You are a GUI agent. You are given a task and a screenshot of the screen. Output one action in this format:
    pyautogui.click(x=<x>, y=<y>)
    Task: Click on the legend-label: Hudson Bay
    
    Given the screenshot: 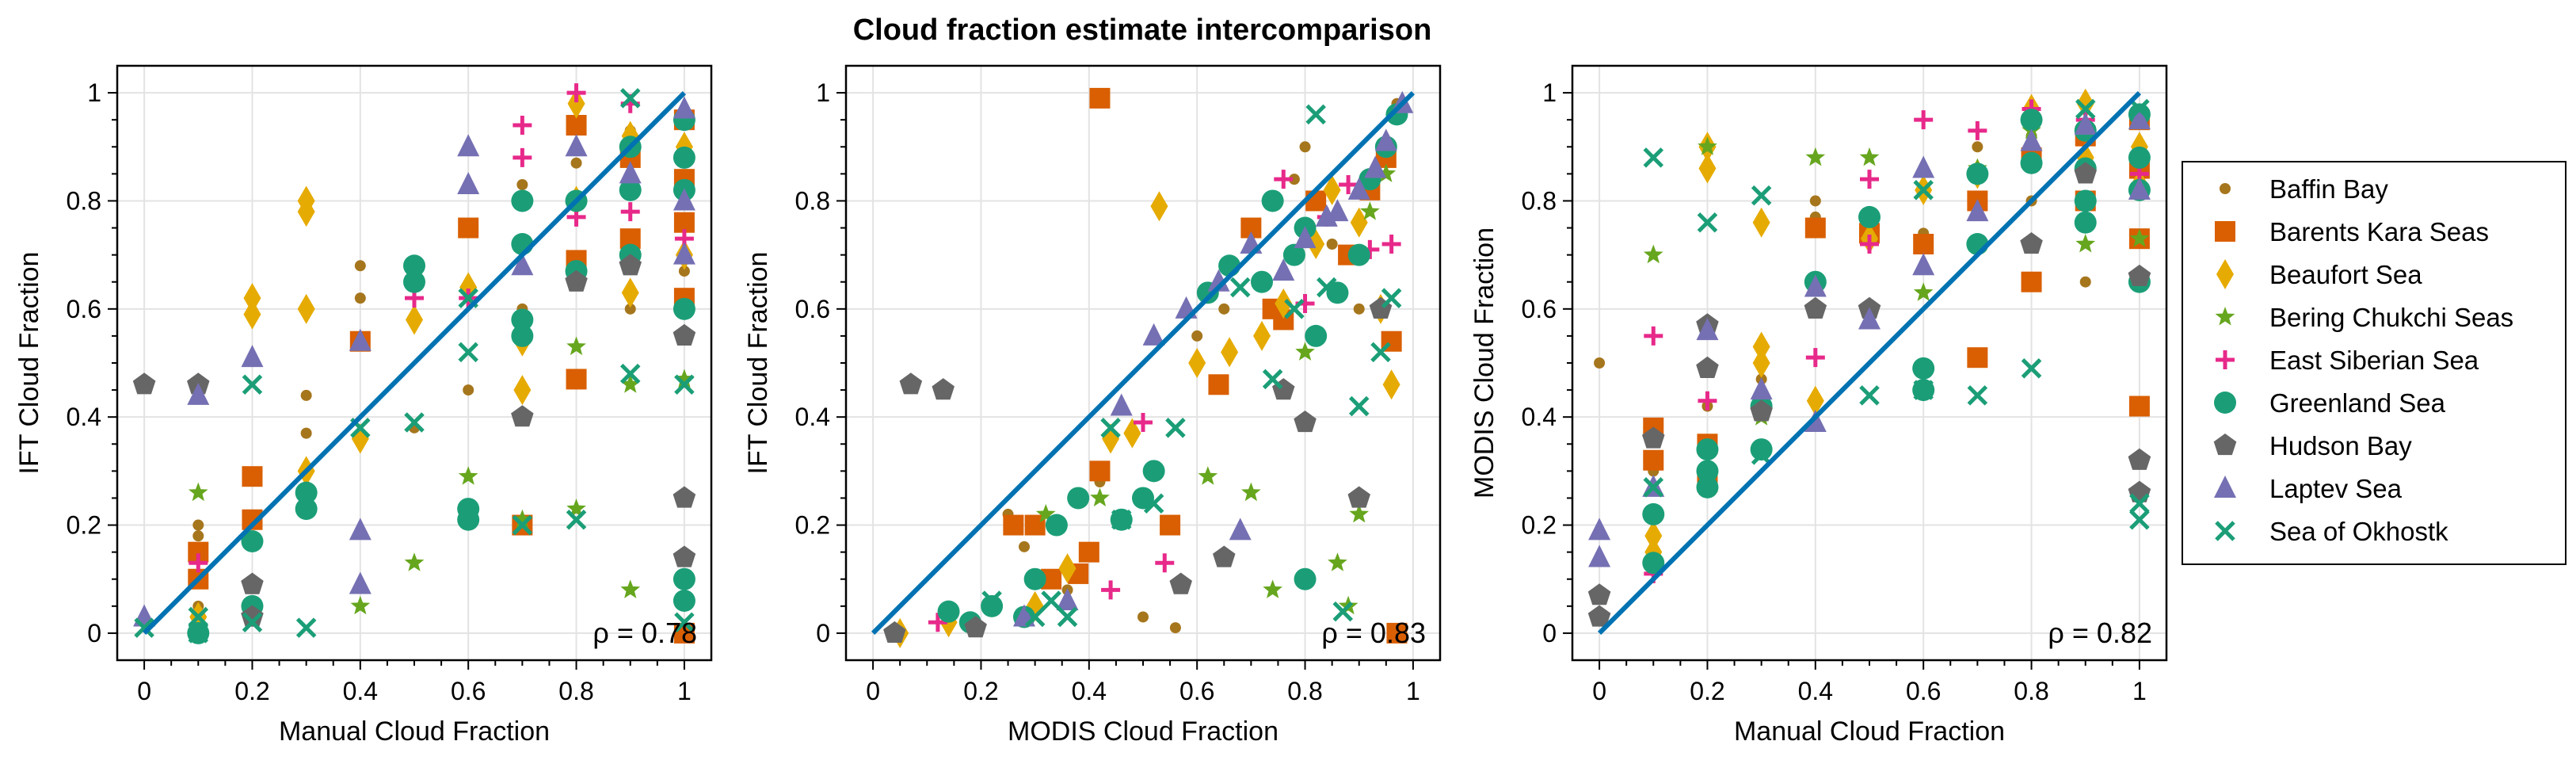 What is the action you would take?
    pyautogui.click(x=2340, y=445)
    